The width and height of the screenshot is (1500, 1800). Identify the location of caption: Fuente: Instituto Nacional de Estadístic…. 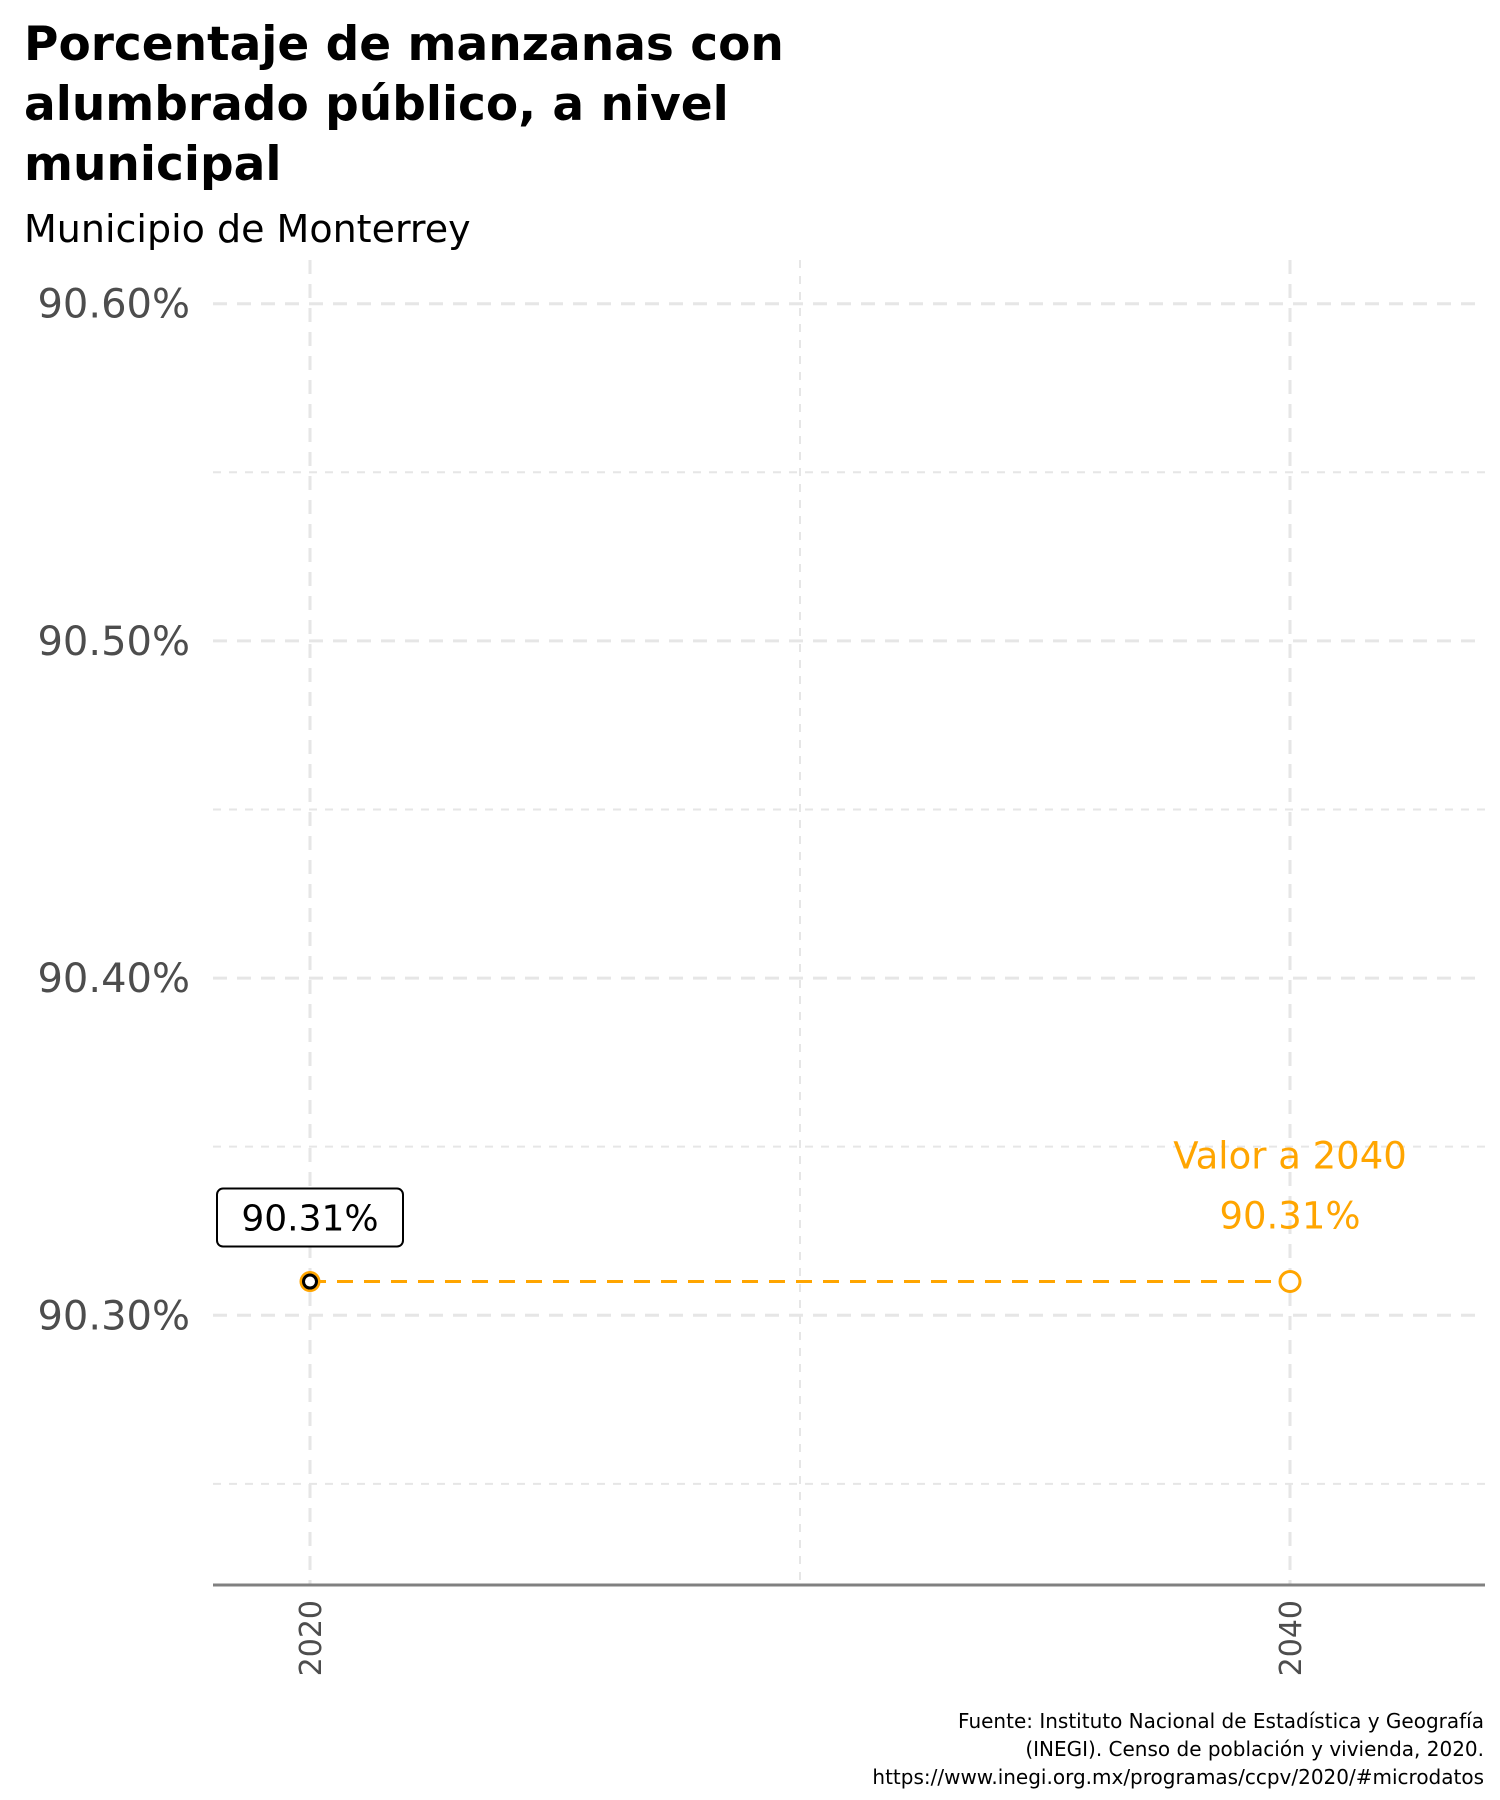
(1178, 1749).